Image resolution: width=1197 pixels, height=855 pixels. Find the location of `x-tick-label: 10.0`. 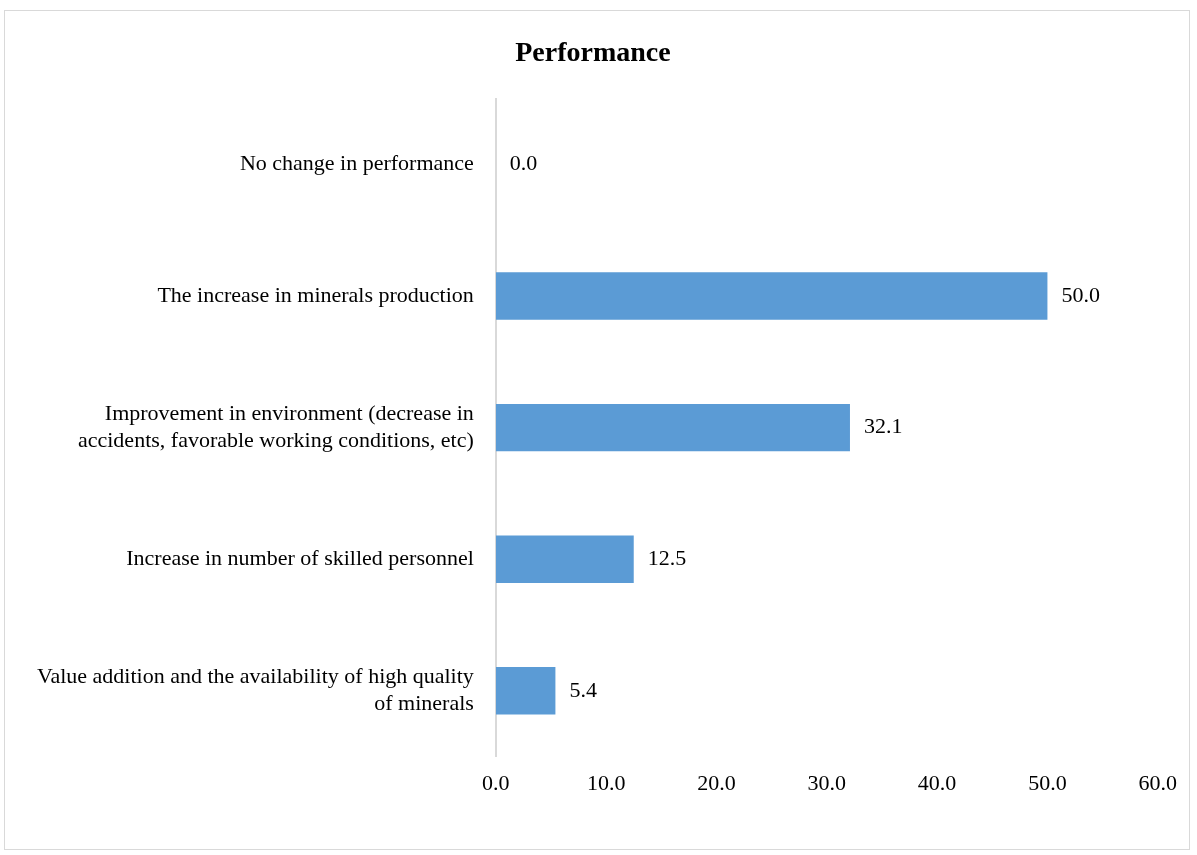

x-tick-label: 10.0 is located at coordinates (606, 782).